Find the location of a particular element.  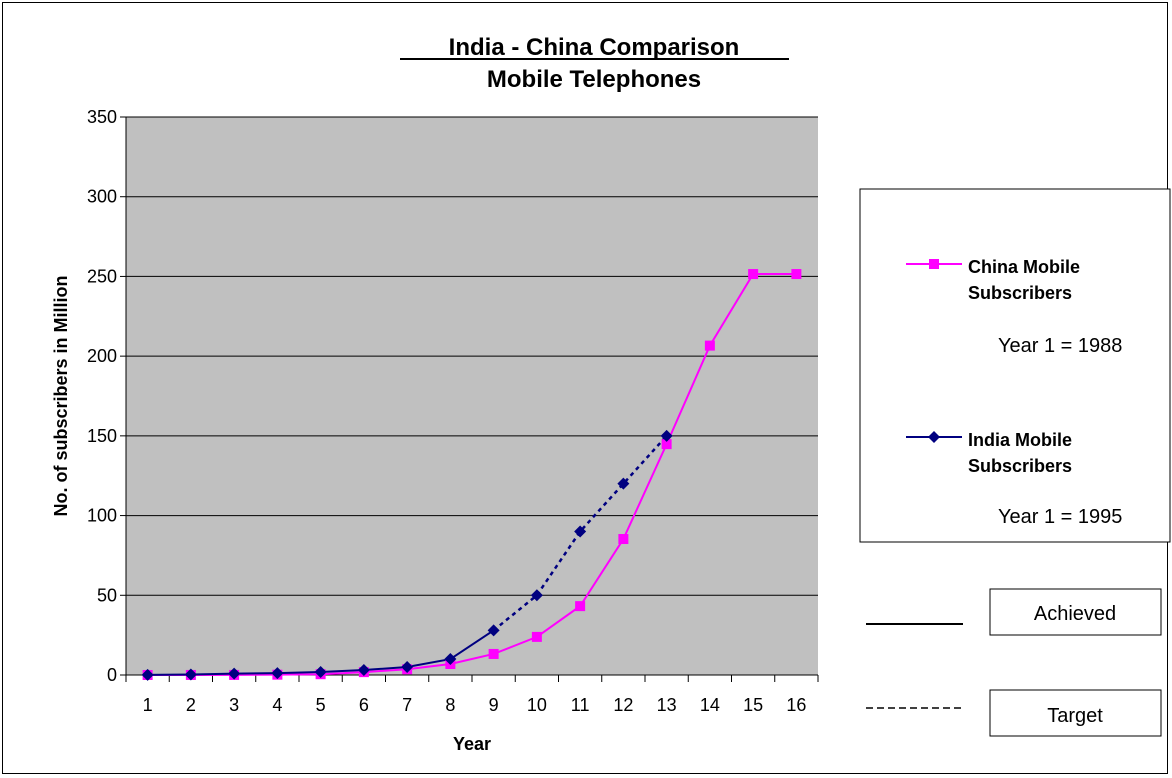

x-tick-label: 4 is located at coordinates (277, 705).